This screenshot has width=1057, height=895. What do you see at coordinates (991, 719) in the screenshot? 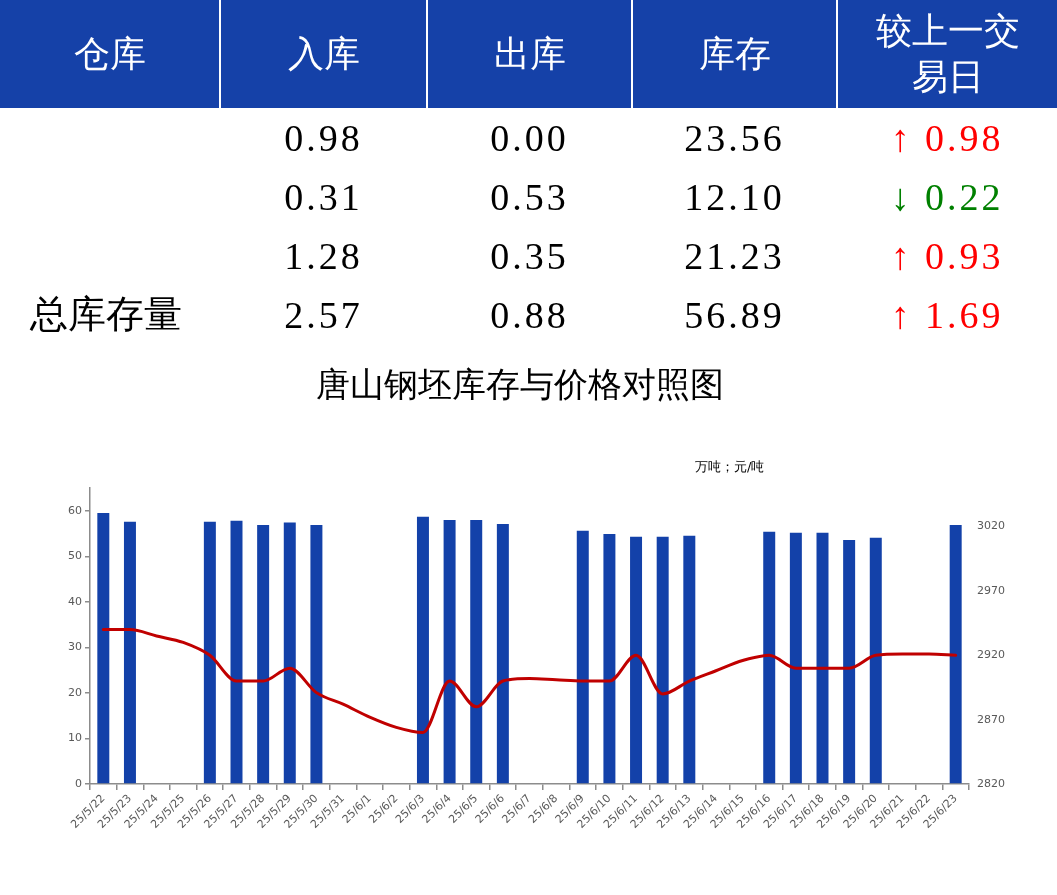
I see `y2-tick-label: 2870` at bounding box center [991, 719].